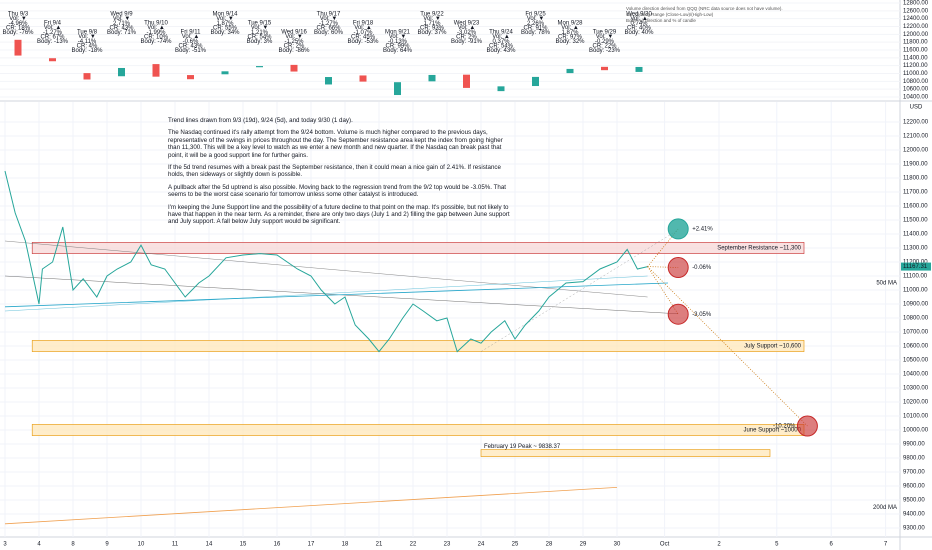 The width and height of the screenshot is (932, 550). What do you see at coordinates (661, 20) in the screenshot?
I see `note: Body: +/- direction and % of candle` at bounding box center [661, 20].